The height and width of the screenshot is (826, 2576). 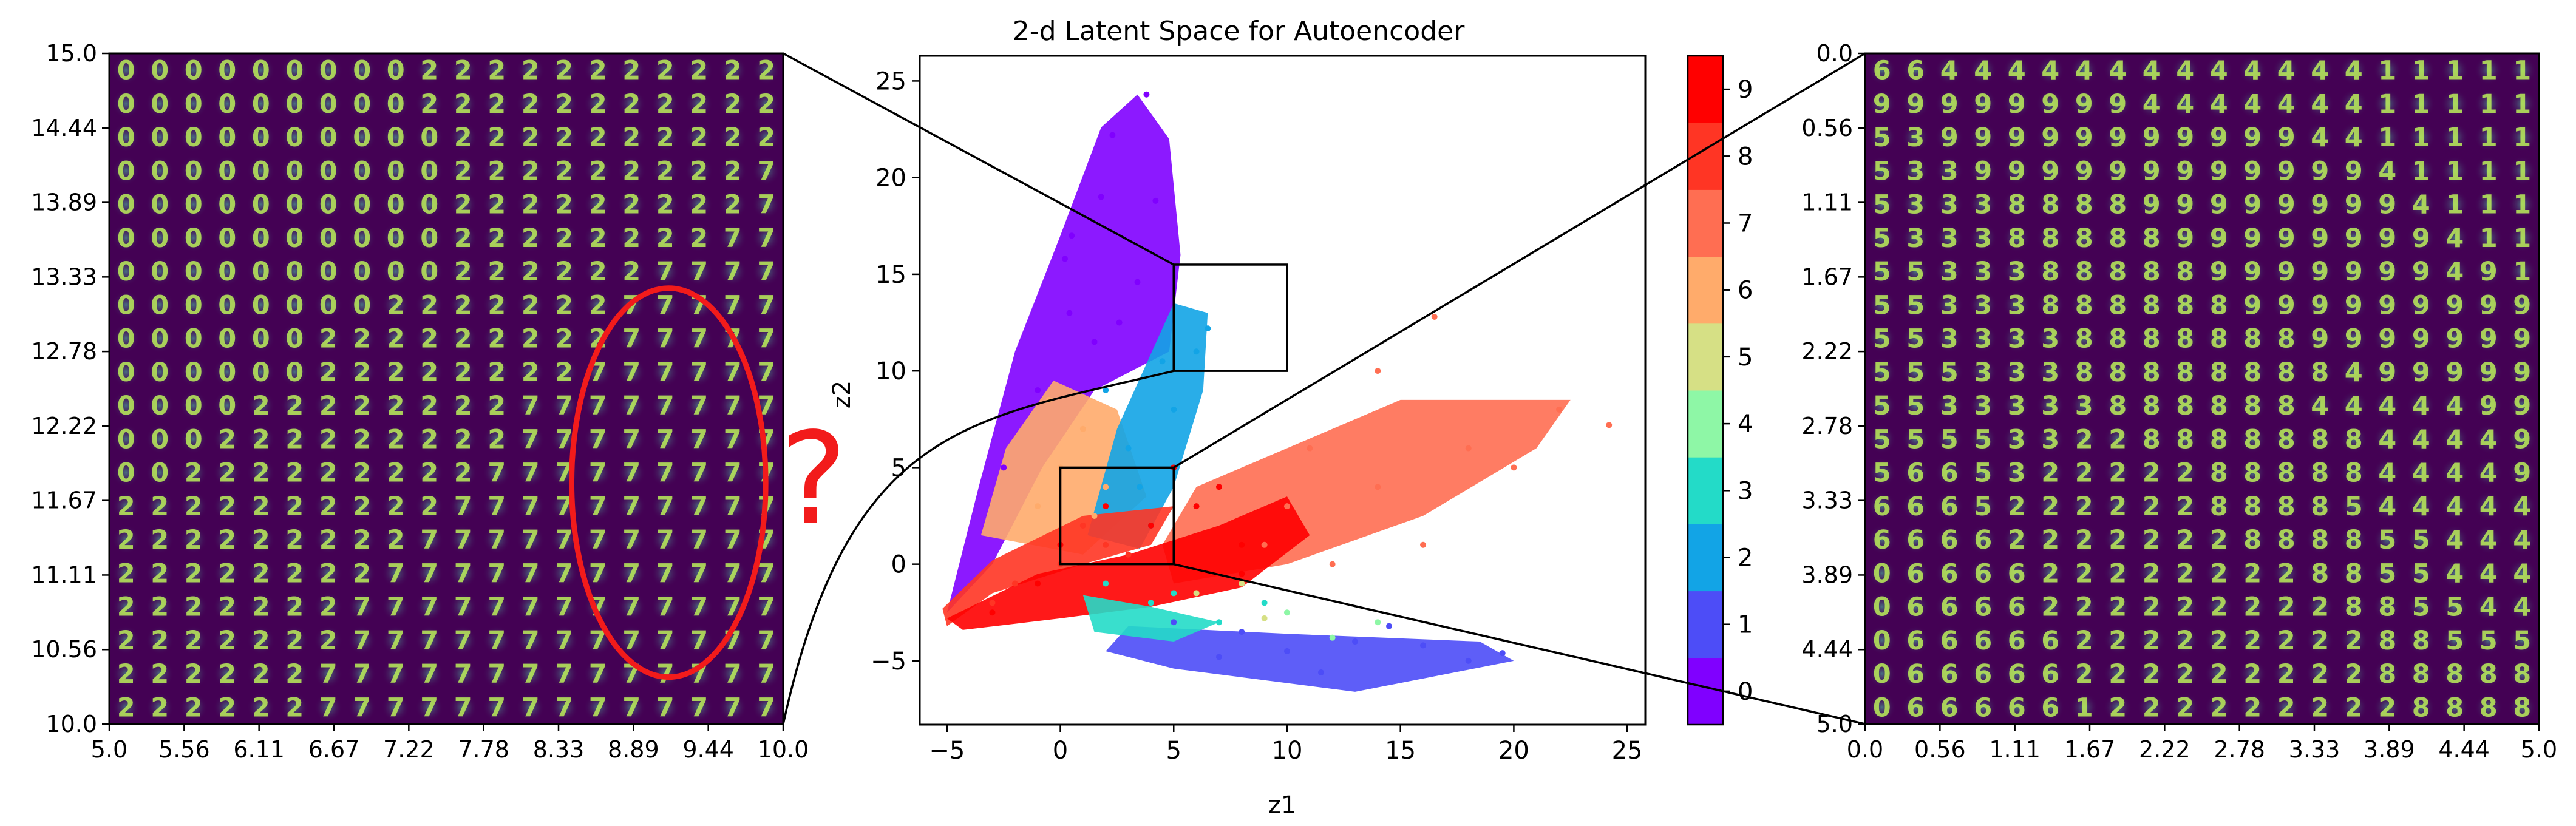 What do you see at coordinates (2164, 749) in the screenshot?
I see `right-xtick-label: 2.22` at bounding box center [2164, 749].